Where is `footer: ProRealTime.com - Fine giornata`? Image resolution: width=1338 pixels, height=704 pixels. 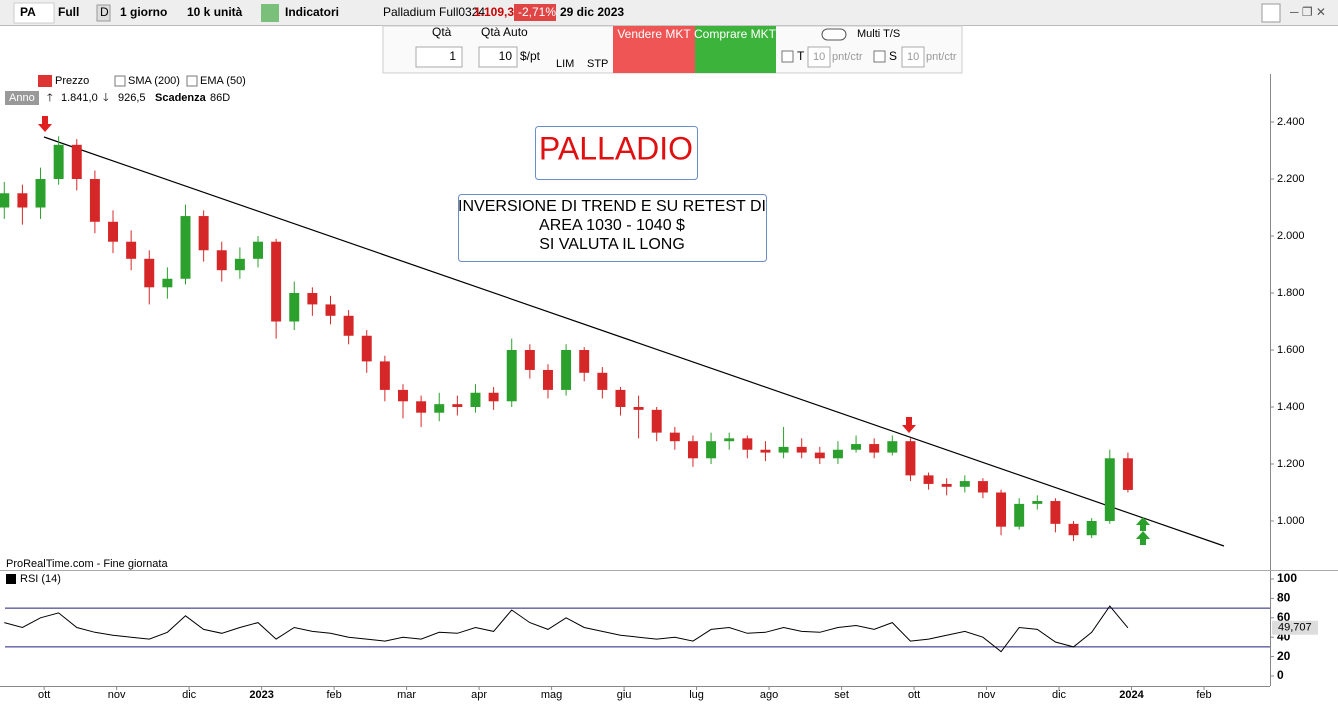 footer: ProRealTime.com - Fine giornata is located at coordinates (87, 564).